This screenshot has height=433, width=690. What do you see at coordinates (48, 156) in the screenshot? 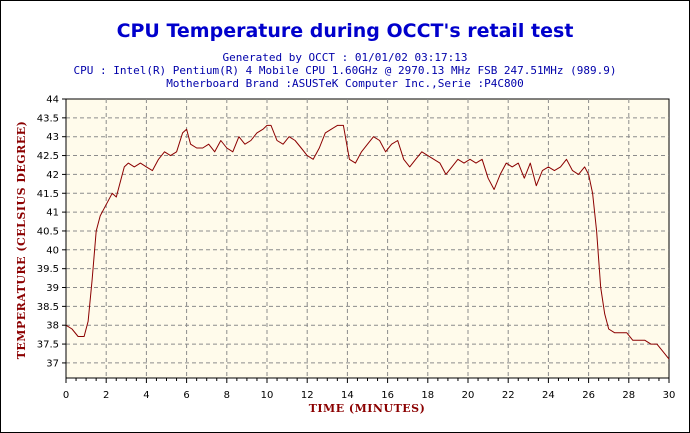
I see `y-tick-label: 42.5` at bounding box center [48, 156].